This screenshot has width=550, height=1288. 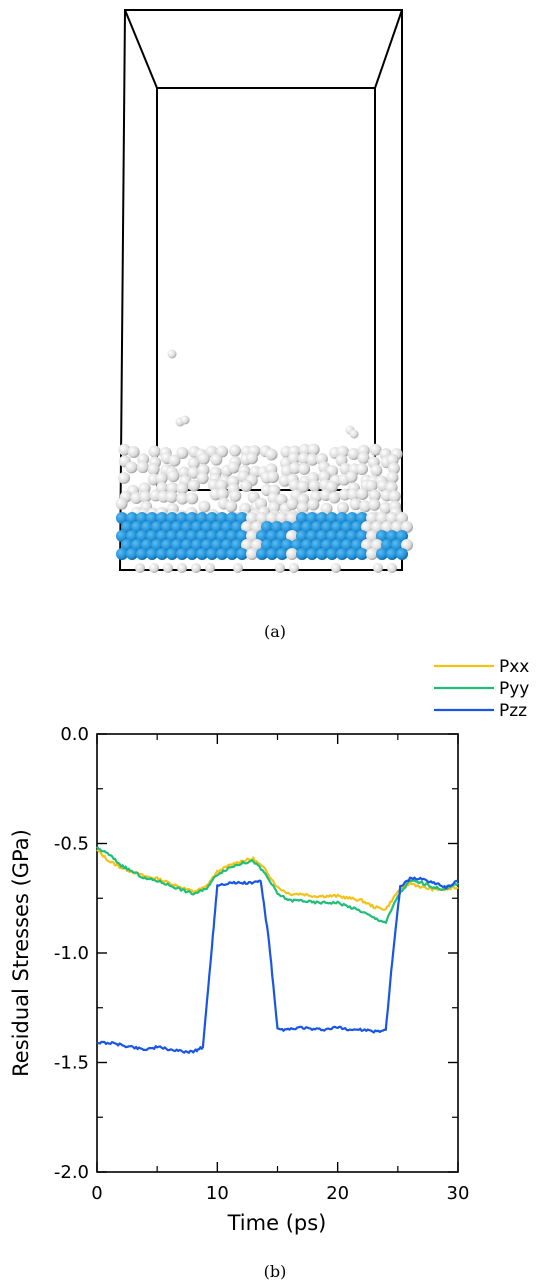 I want to click on atom-cluster, so click(x=264, y=461).